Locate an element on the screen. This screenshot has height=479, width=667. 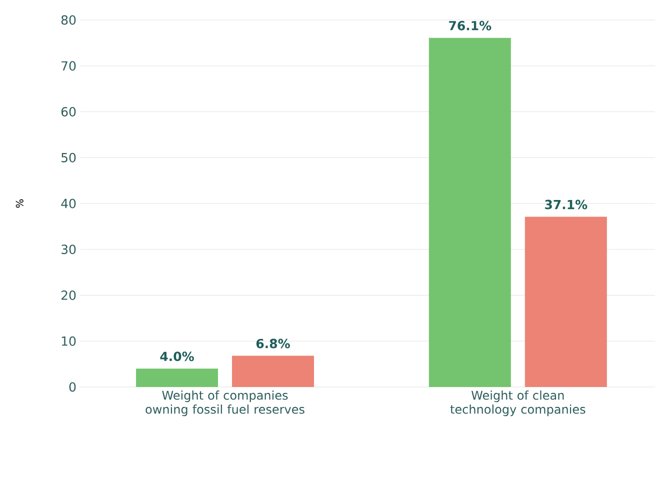
y-tick-label: 80 is located at coordinates (68, 20).